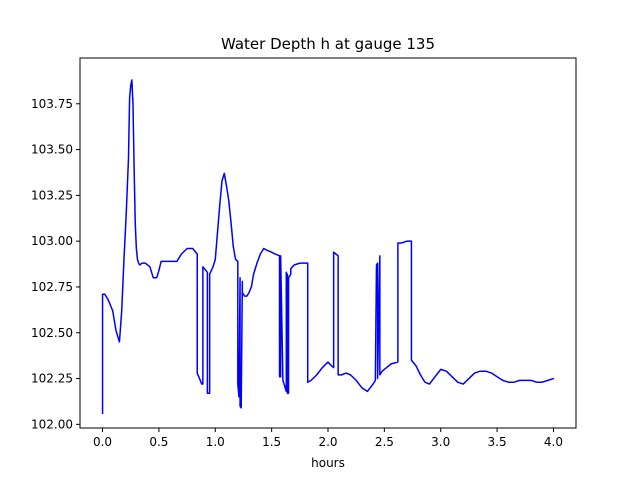 The height and width of the screenshot is (480, 640). Describe the element at coordinates (327, 442) in the screenshot. I see `x-tick-label: 2.0` at that location.